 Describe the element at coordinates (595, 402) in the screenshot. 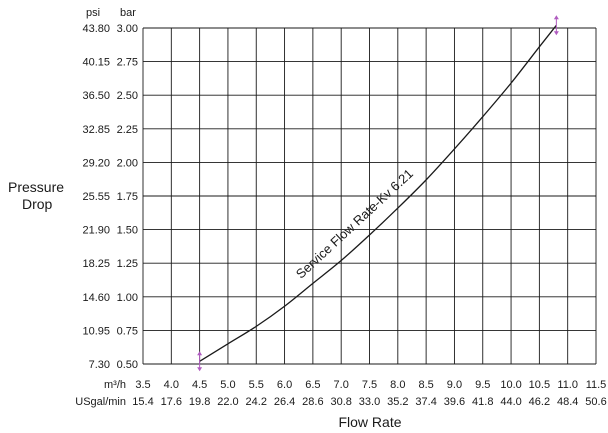

I see `x-tick-usgal: 50.6` at that location.